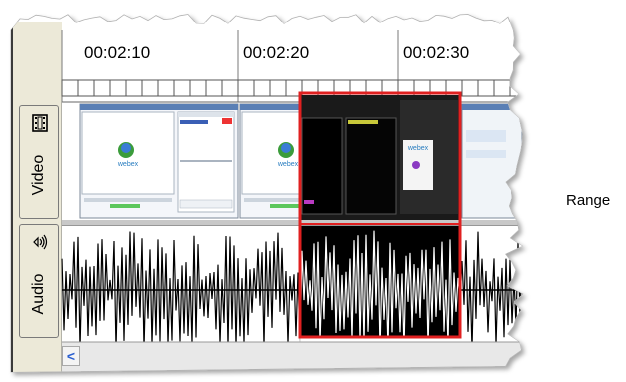  What do you see at coordinates (38, 175) in the screenshot?
I see `video-track-label: Video` at bounding box center [38, 175].